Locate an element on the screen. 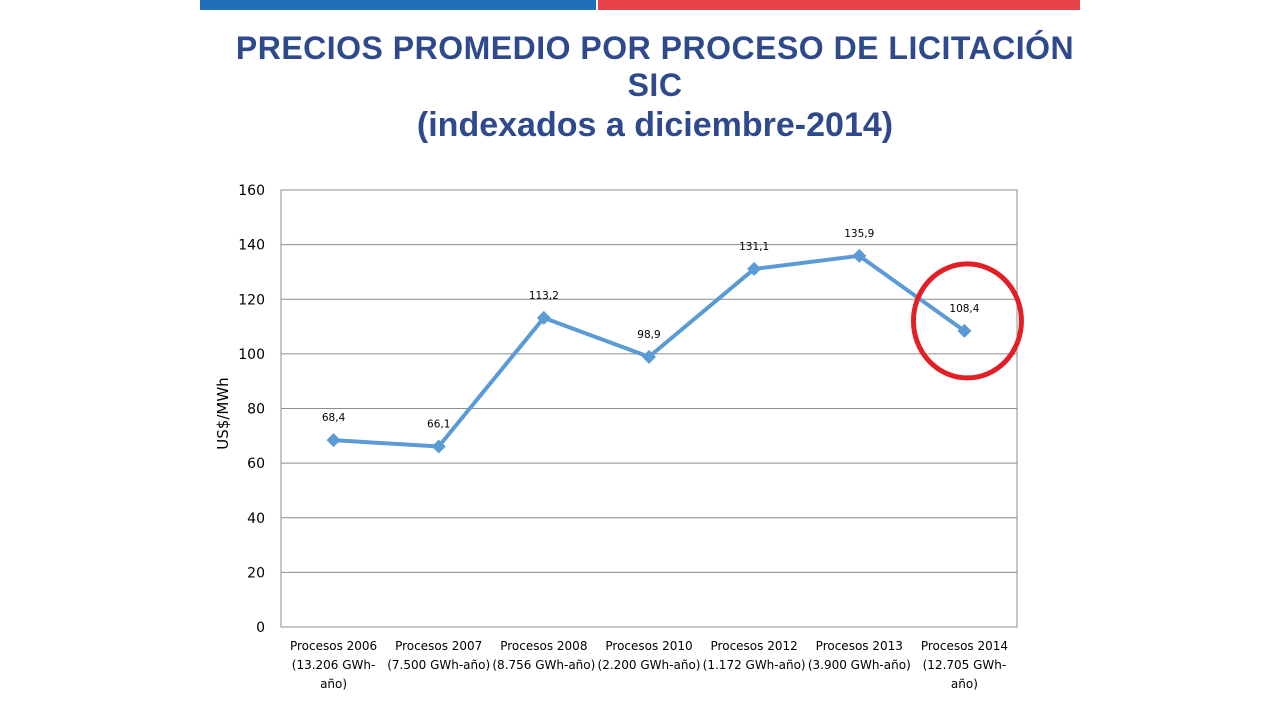 Image resolution: width=1280 pixels, height=720 pixels. x-tick-label: (2.200 GWh-año) is located at coordinates (649, 665).